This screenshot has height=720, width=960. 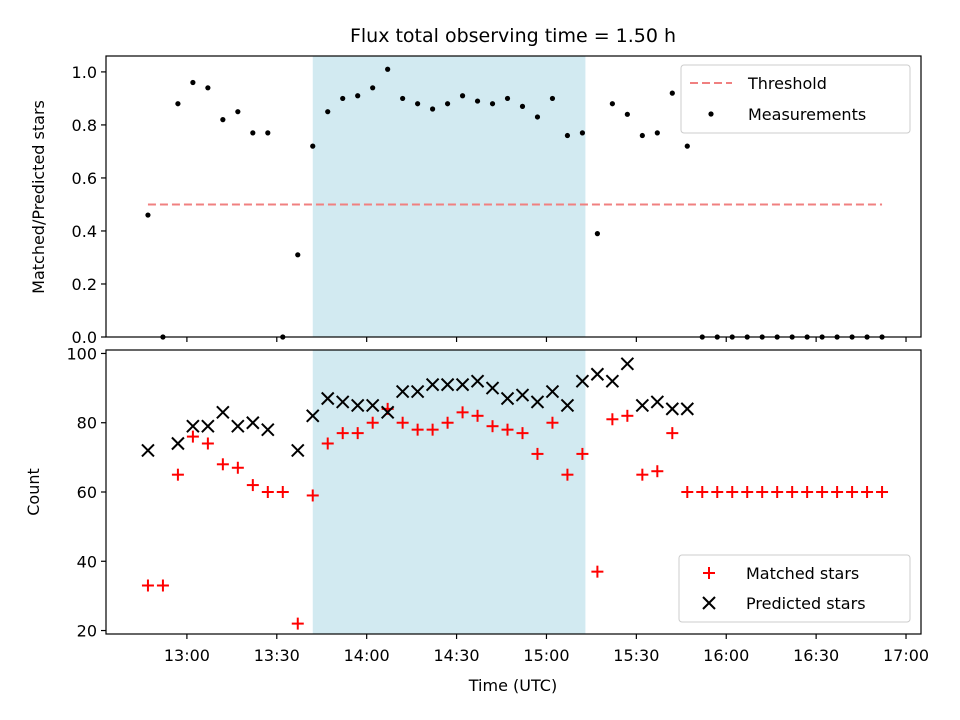 I want to click on bottom-legend: Matched stars Predicted stars, so click(x=794, y=588).